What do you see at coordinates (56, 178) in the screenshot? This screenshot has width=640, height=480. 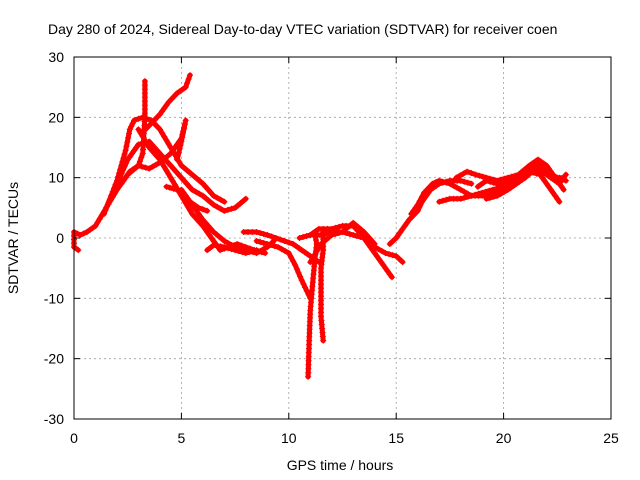 I see `y-tick-label: 10` at bounding box center [56, 178].